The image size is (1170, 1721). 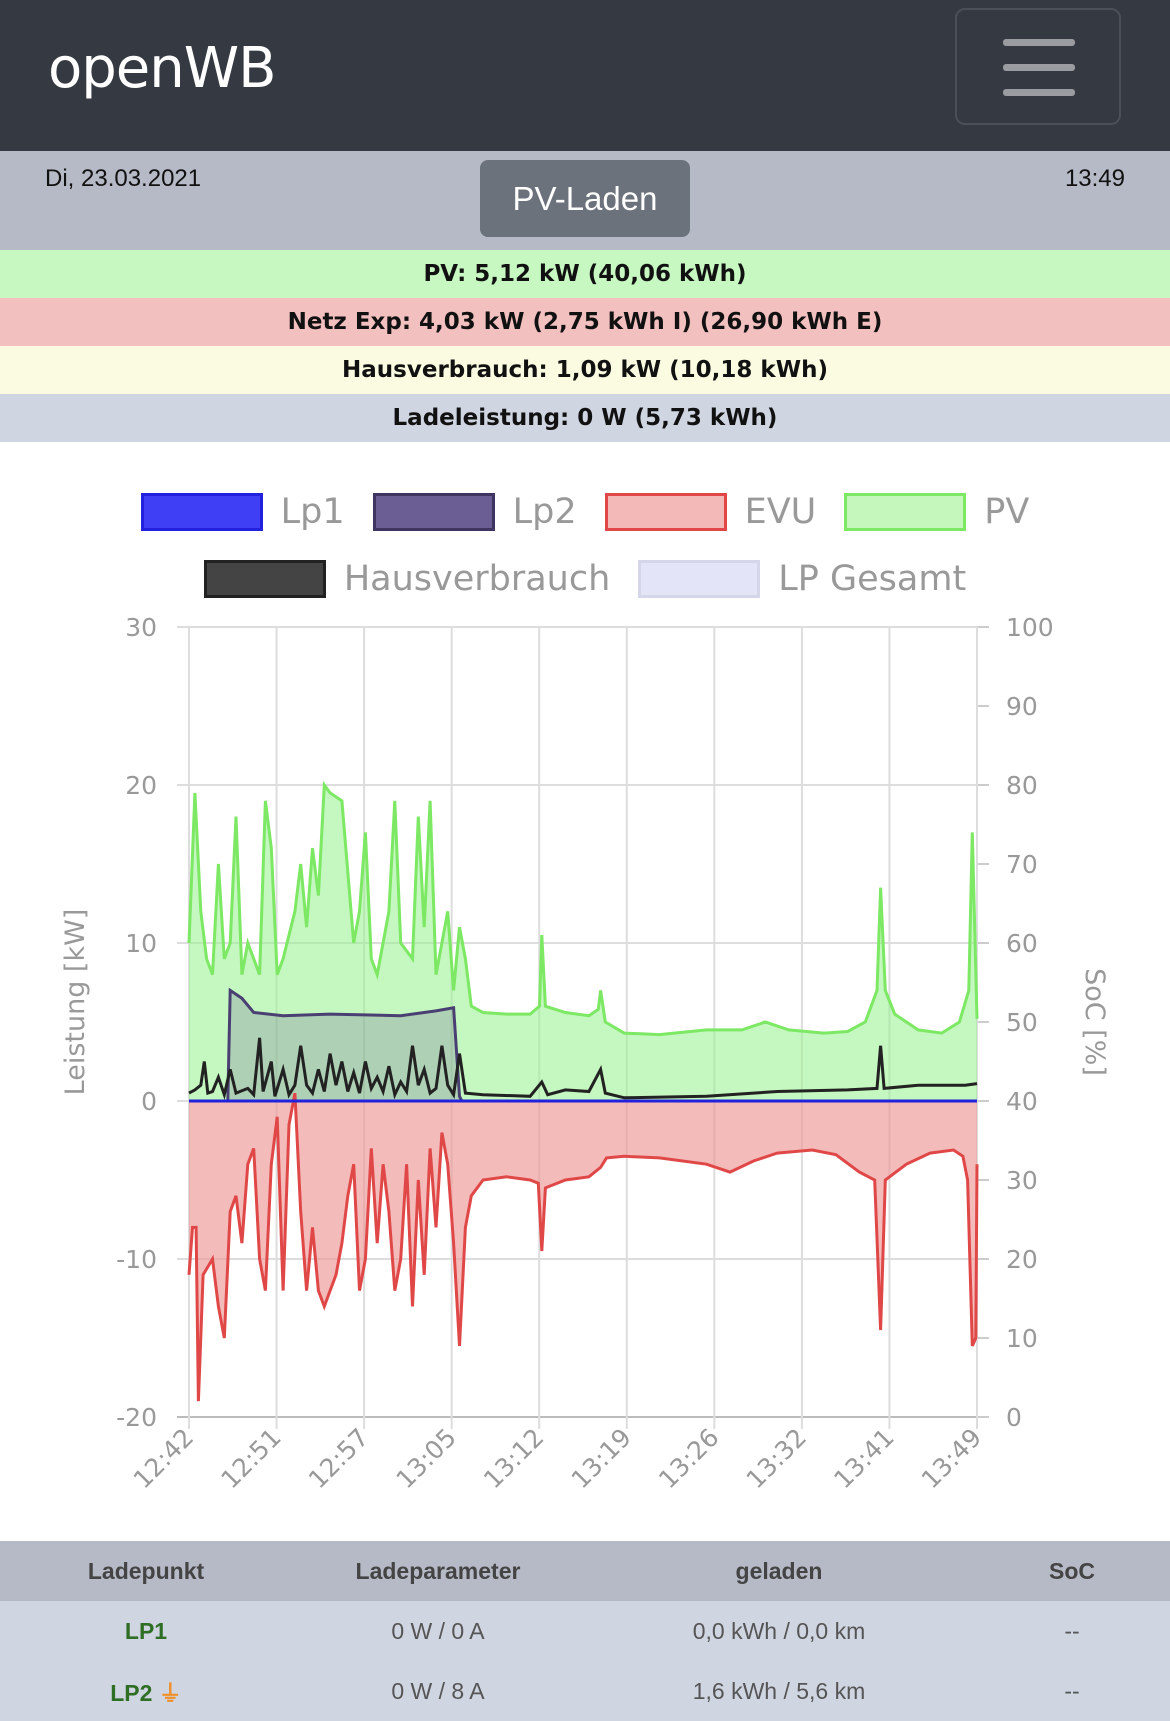 I want to click on lp-param: 0 W / 8 A, so click(x=438, y=1690).